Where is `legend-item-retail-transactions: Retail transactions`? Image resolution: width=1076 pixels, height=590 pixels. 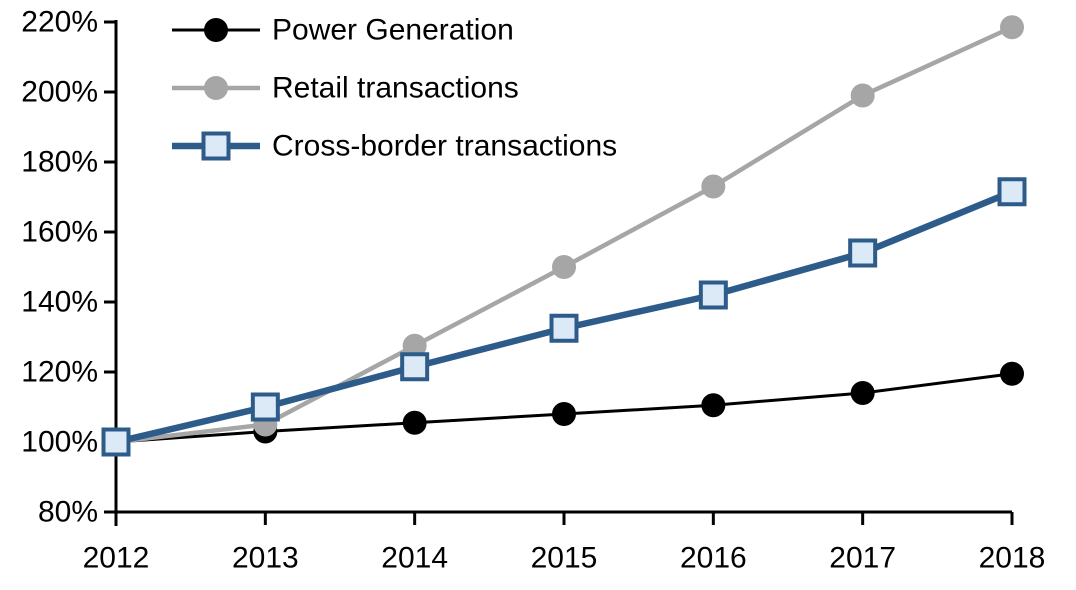 legend-item-retail-transactions: Retail transactions is located at coordinates (345, 88).